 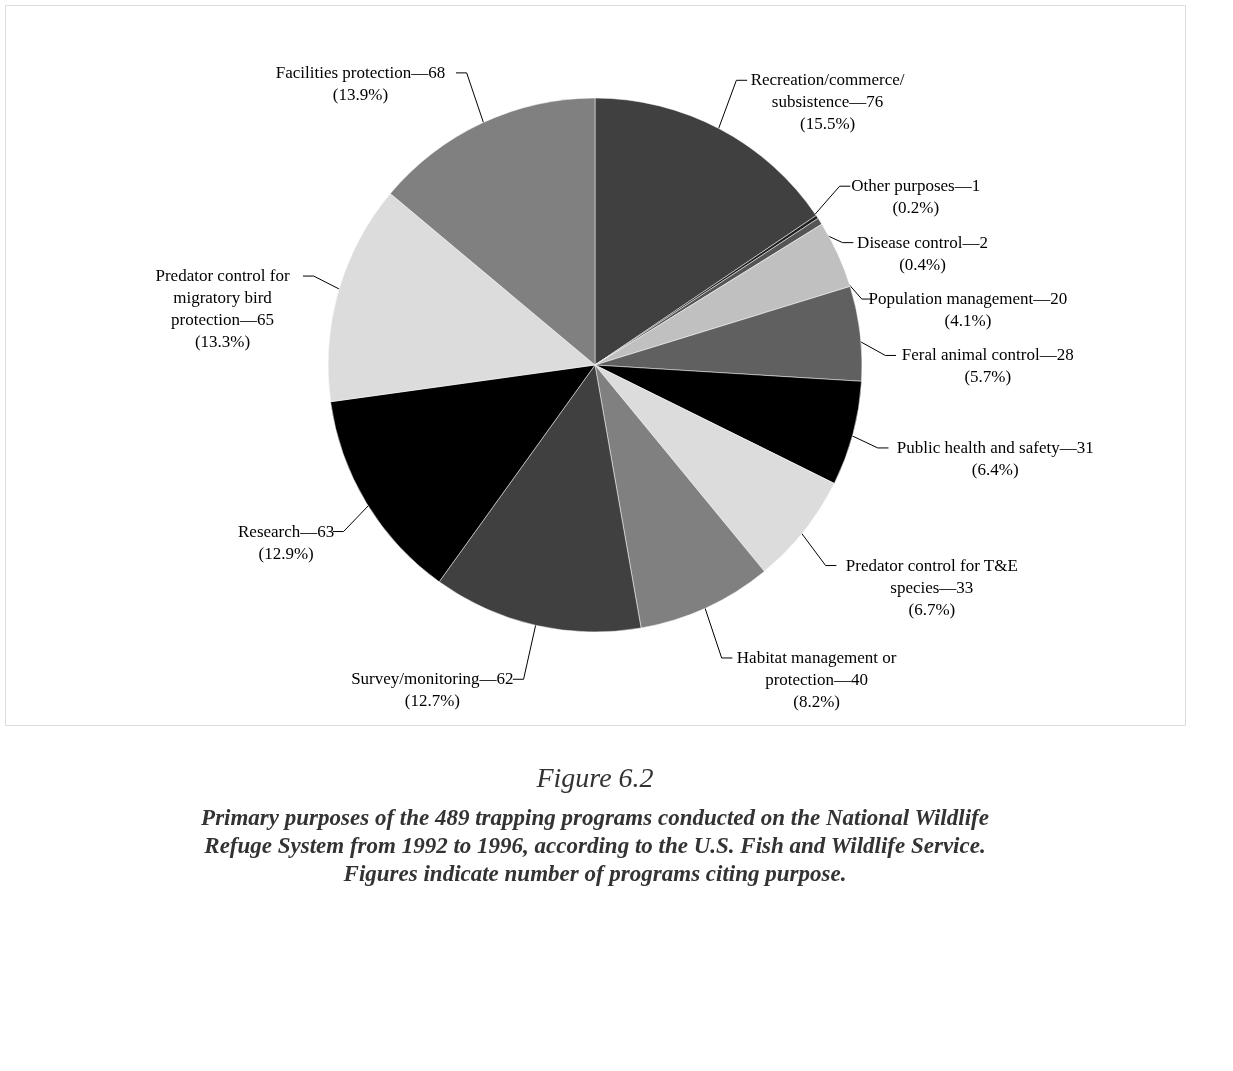 What do you see at coordinates (594, 777) in the screenshot?
I see `text: Figure 6.2` at bounding box center [594, 777].